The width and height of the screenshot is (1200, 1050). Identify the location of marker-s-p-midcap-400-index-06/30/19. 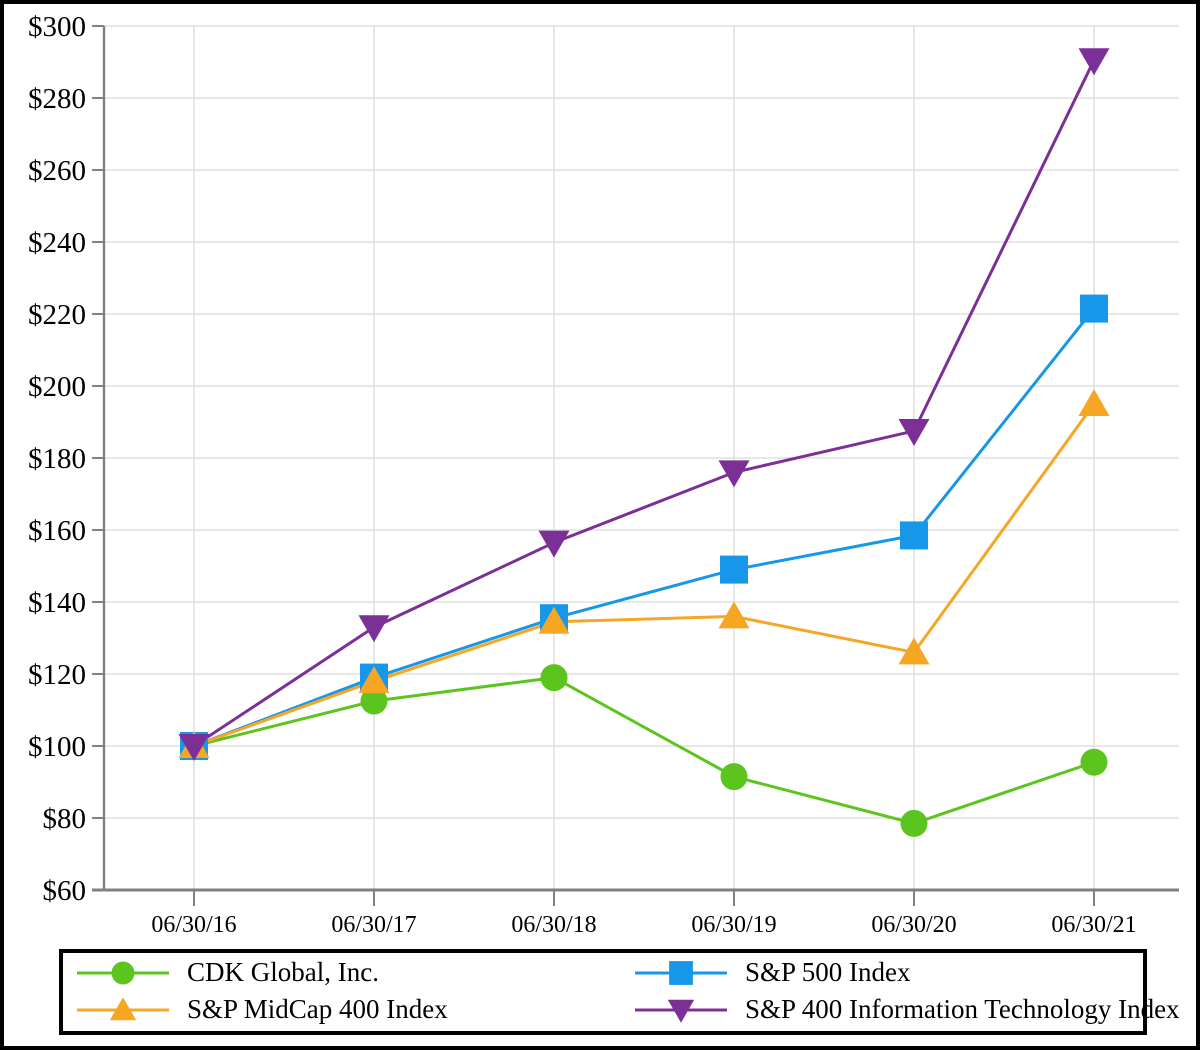
(734, 615).